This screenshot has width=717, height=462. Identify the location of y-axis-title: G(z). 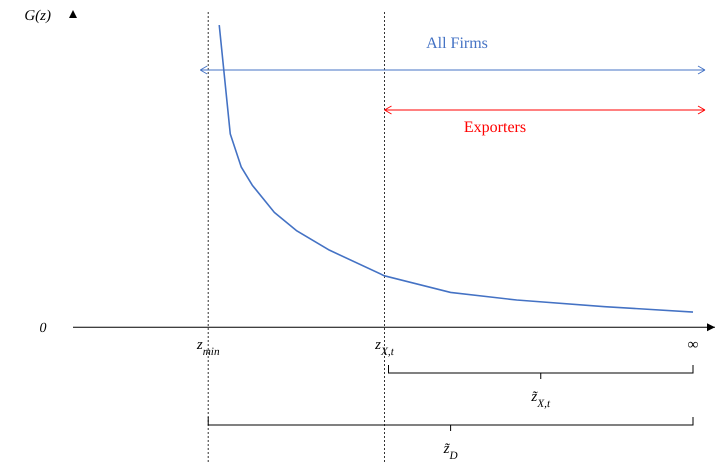
(37, 16).